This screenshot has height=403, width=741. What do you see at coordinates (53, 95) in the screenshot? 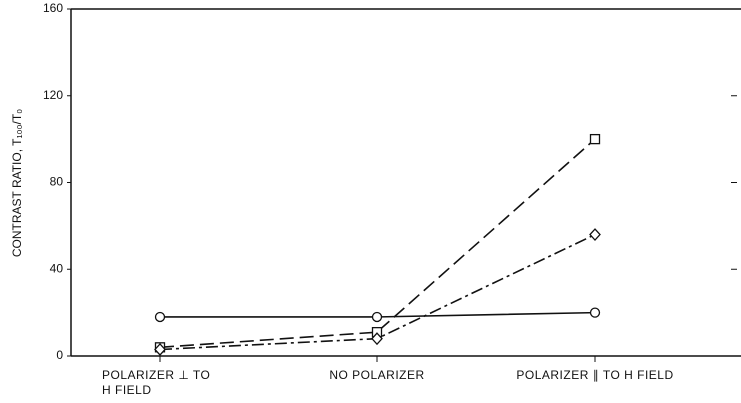
I see `y-tick-label: 120` at bounding box center [53, 95].